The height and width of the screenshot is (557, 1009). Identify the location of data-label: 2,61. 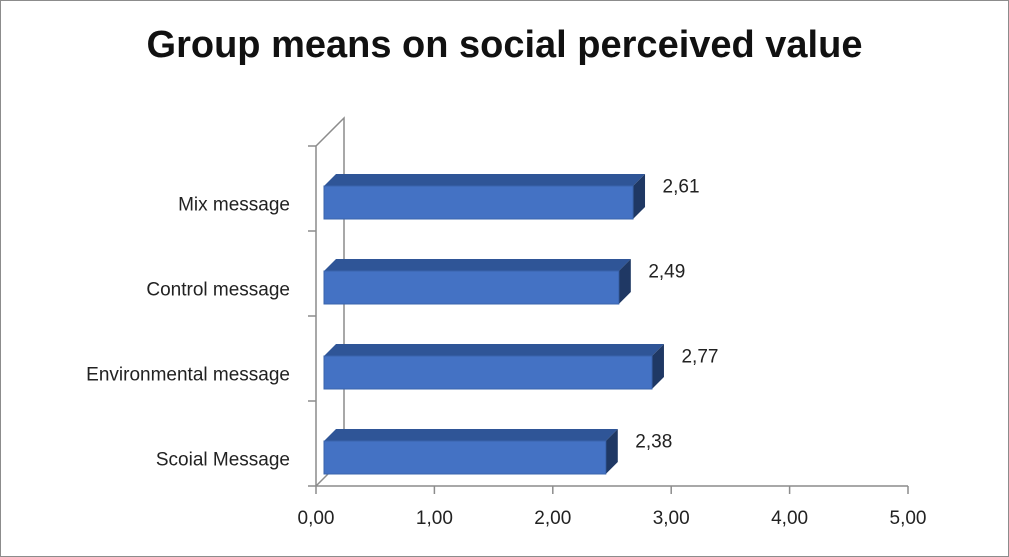
(681, 187).